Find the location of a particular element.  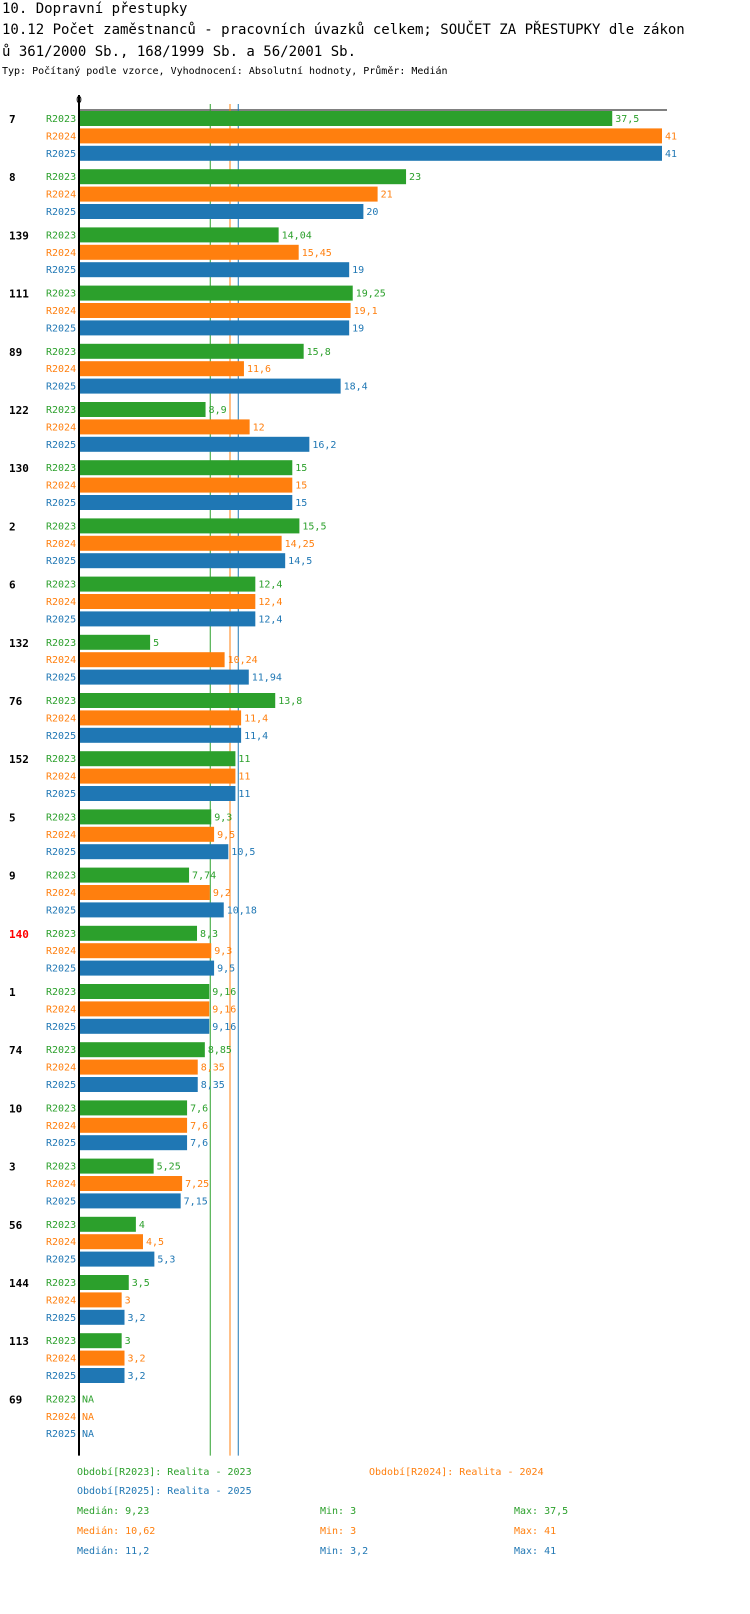

data-label-r2025: 11,94 is located at coordinates (267, 678).